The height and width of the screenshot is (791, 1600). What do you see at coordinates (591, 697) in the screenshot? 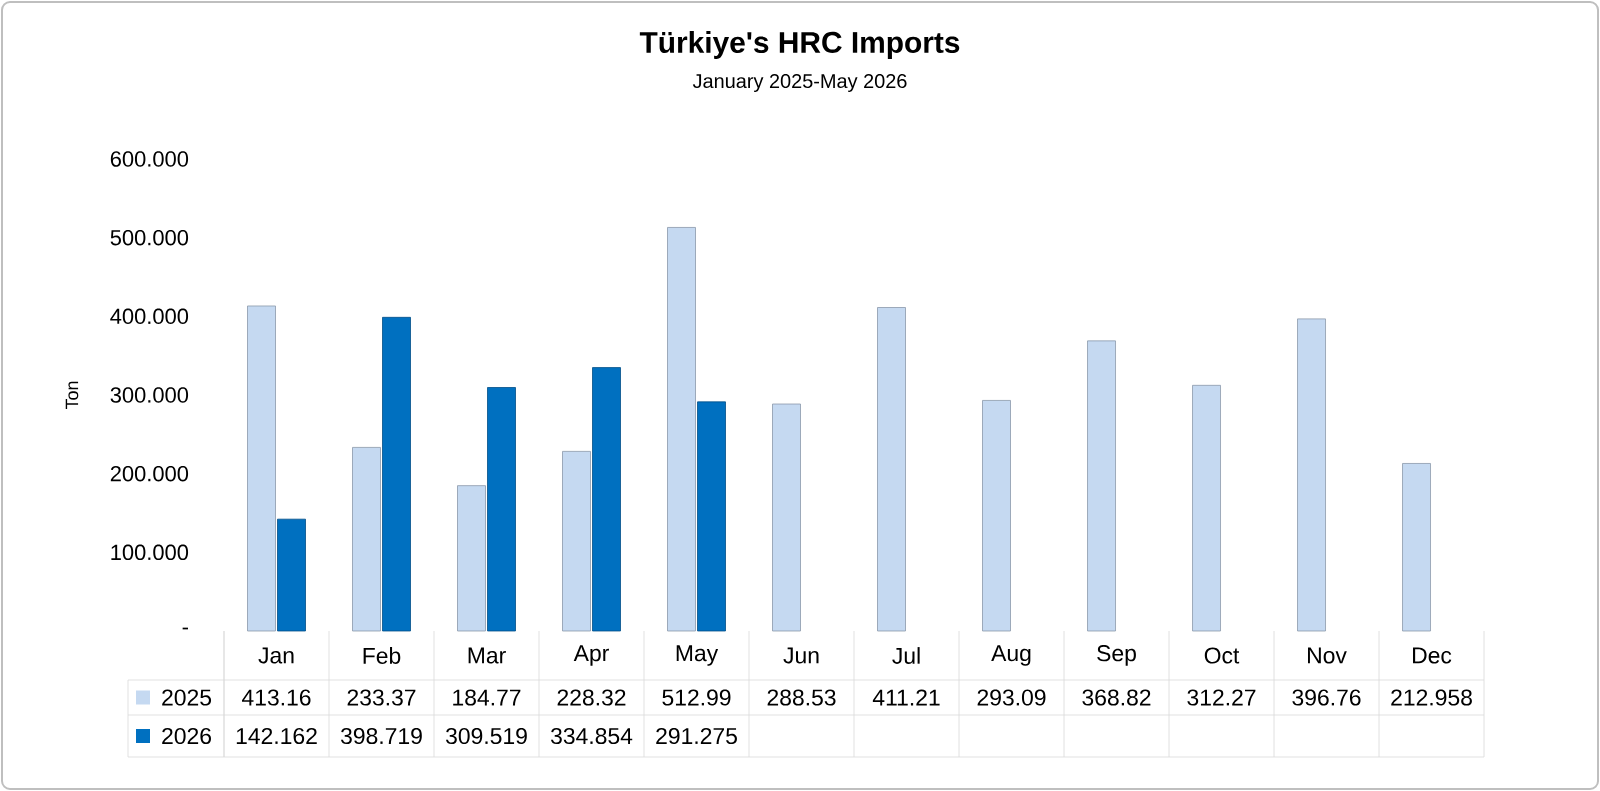
I see `data-label: 228.32` at bounding box center [591, 697].